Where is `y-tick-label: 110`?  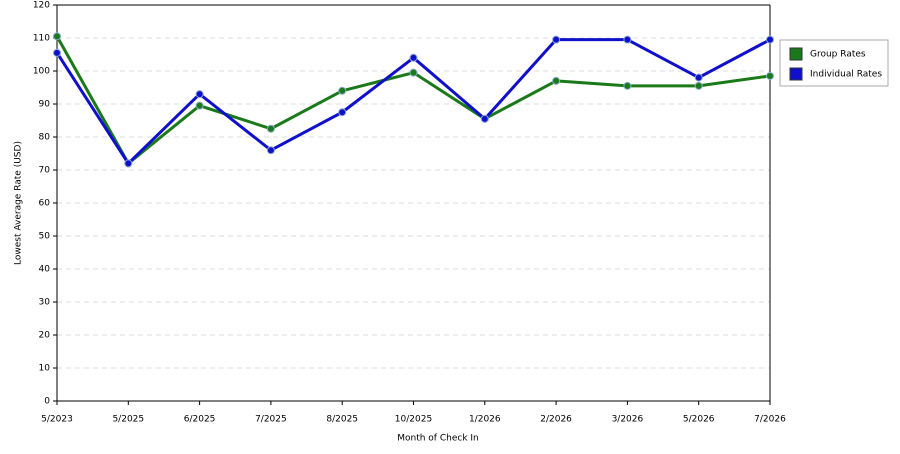 y-tick-label: 110 is located at coordinates (41, 39).